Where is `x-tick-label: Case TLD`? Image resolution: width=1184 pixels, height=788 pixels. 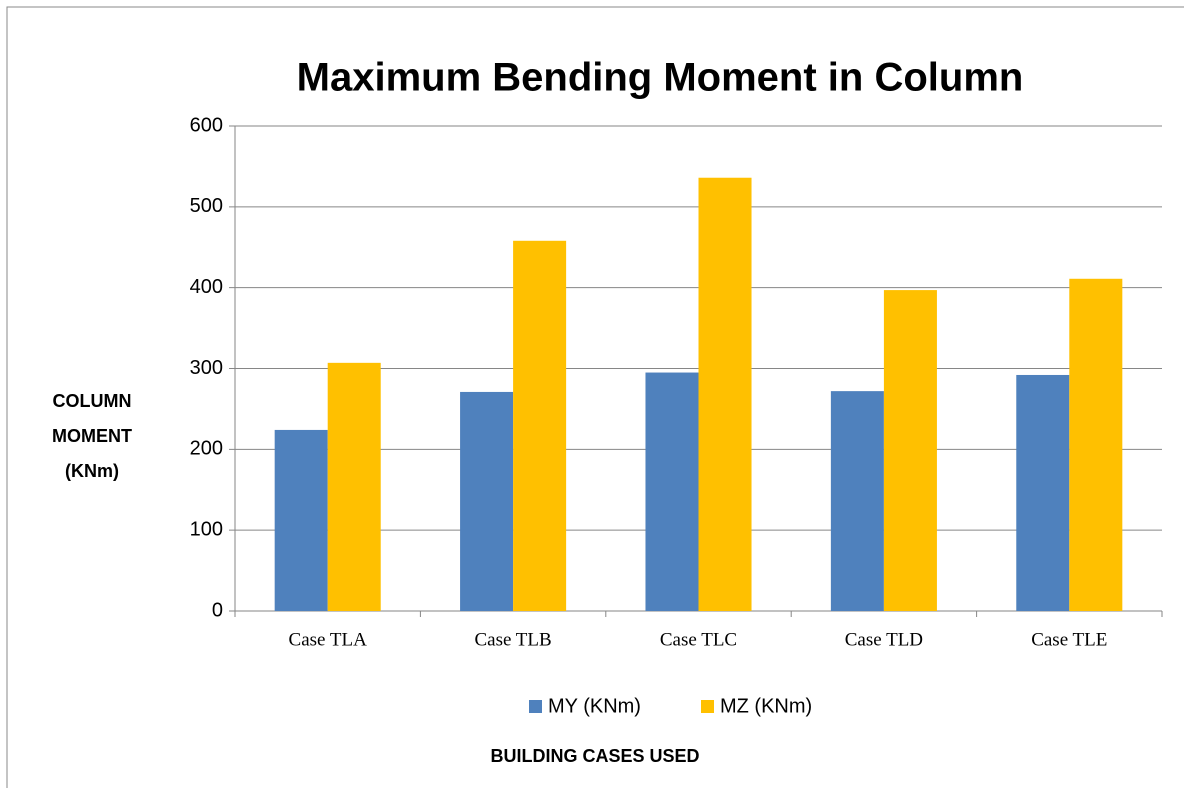 x-tick-label: Case TLD is located at coordinates (884, 639).